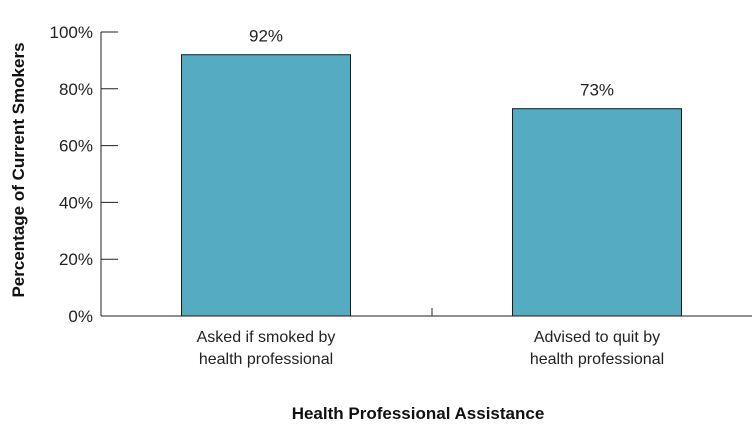 The image size is (752, 425). What do you see at coordinates (597, 90) in the screenshot?
I see `bar-value-label: 73%` at bounding box center [597, 90].